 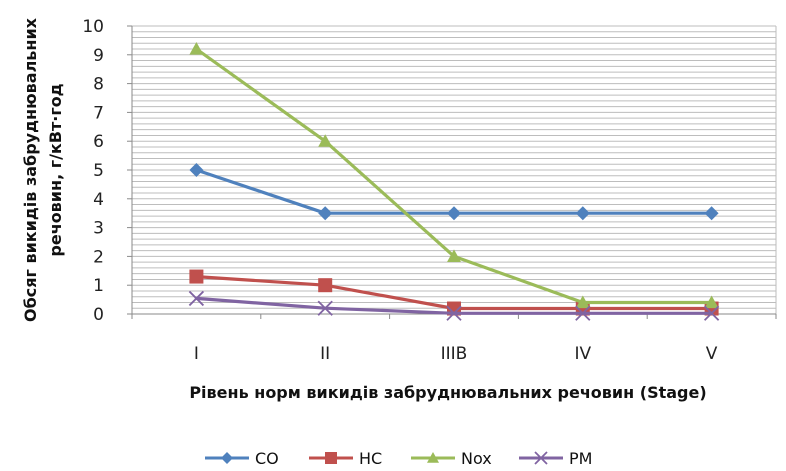 What do you see at coordinates (98, 200) in the screenshot?
I see `y-tick-label: 4` at bounding box center [98, 200].